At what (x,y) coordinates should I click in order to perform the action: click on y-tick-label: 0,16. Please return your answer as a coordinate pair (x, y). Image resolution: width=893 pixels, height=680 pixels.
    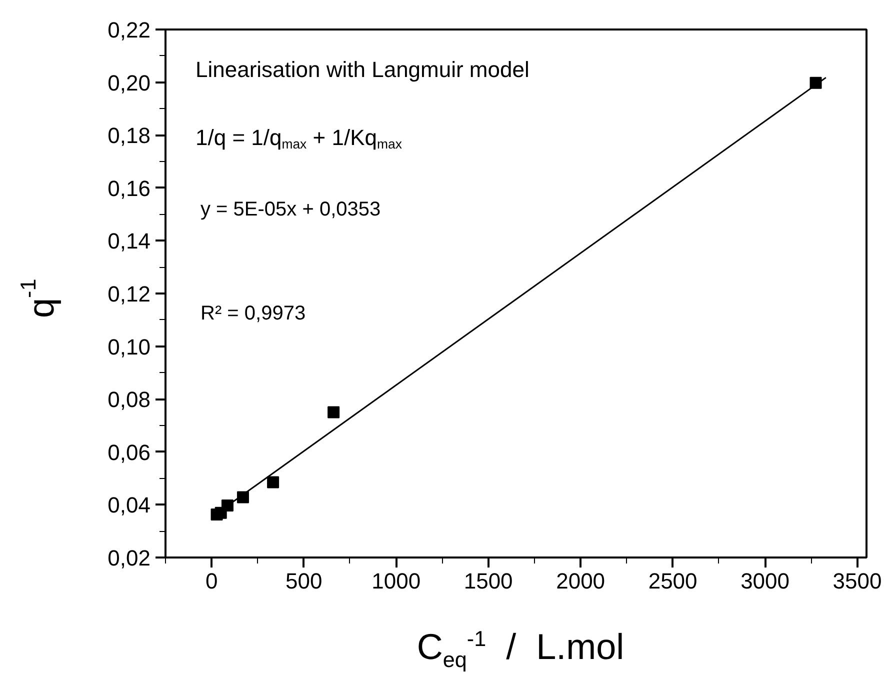
    Looking at the image, I should click on (129, 188).